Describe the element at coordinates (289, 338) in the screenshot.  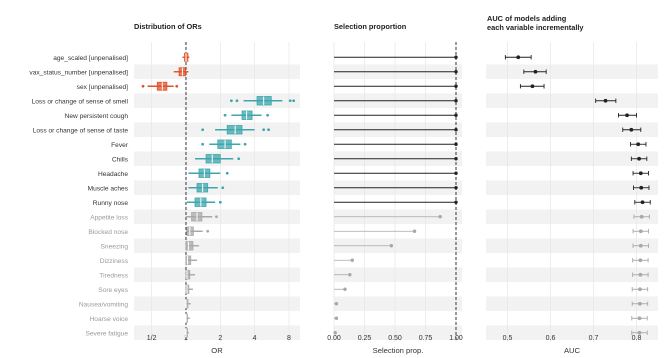
I see `x-tick-label: 8` at that location.